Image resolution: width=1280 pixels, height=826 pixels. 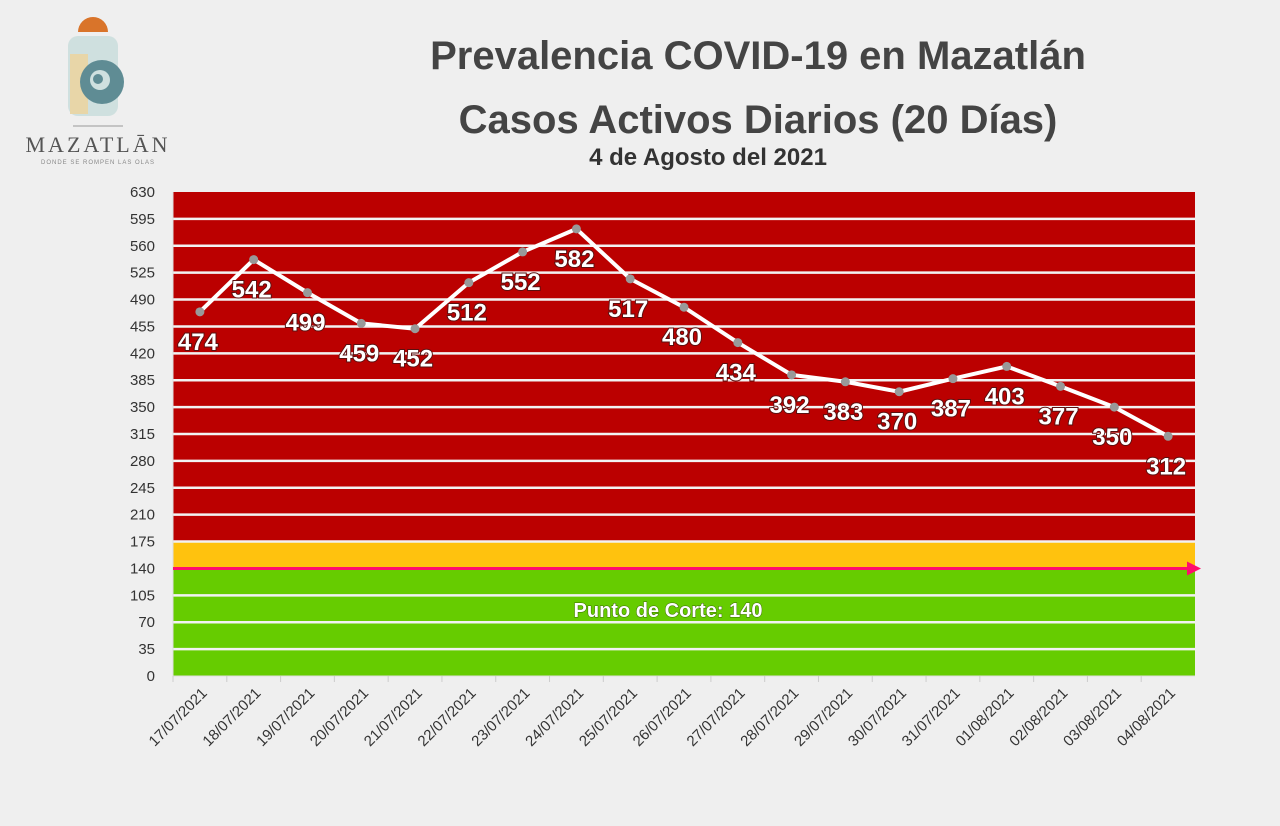 What do you see at coordinates (467, 313) in the screenshot?
I see `data-label: 512` at bounding box center [467, 313].